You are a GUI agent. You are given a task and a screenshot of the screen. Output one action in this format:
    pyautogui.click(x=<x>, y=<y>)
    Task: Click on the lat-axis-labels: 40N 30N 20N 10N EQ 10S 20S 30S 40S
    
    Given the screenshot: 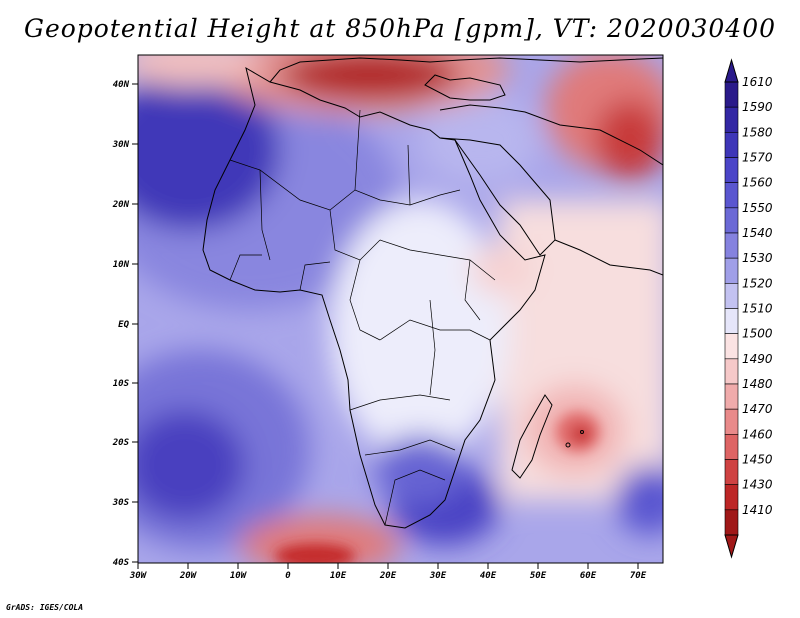 What is the action you would take?
    pyautogui.click(x=121, y=324)
    